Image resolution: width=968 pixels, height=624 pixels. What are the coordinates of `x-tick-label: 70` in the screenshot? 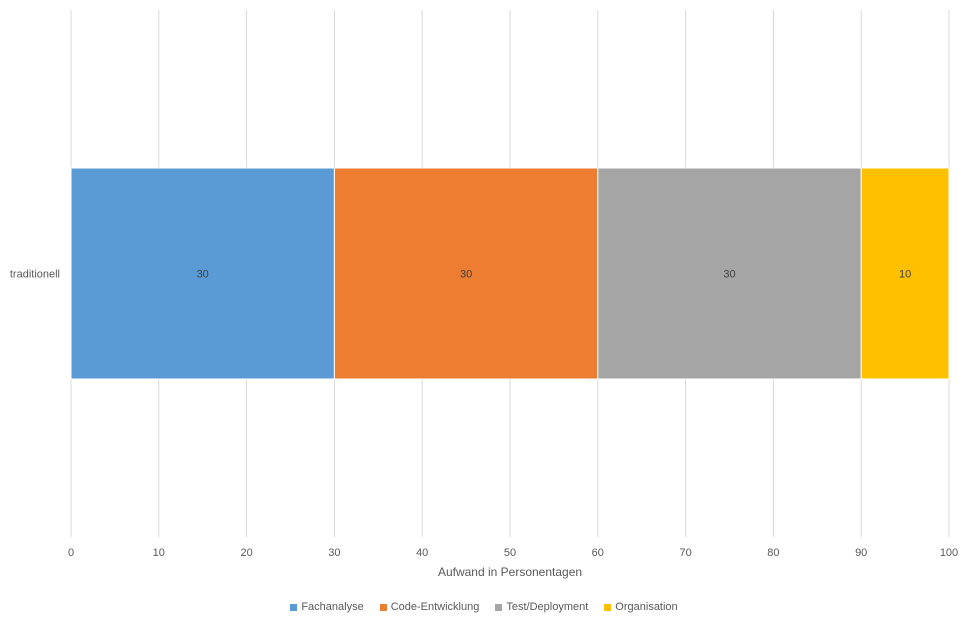 It's located at (685, 553).